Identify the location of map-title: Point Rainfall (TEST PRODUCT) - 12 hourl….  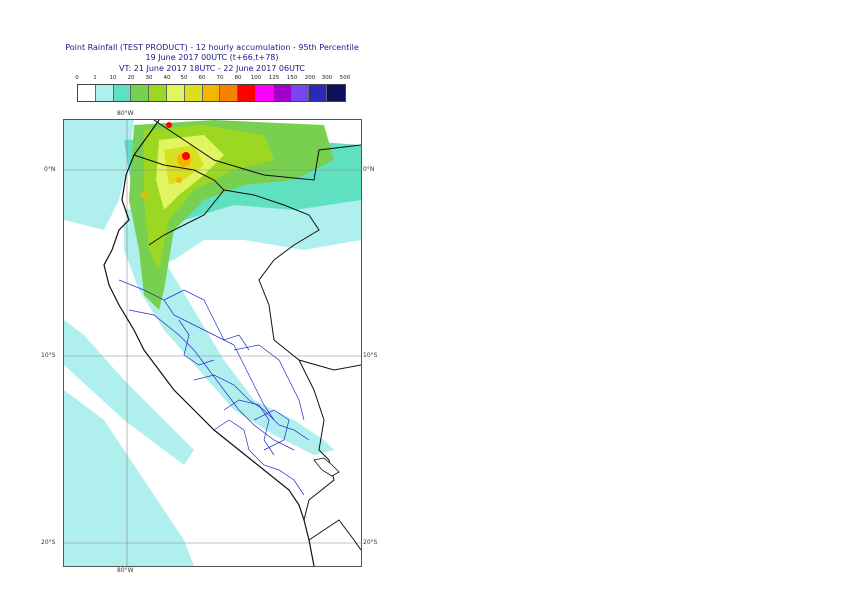
(212, 47).